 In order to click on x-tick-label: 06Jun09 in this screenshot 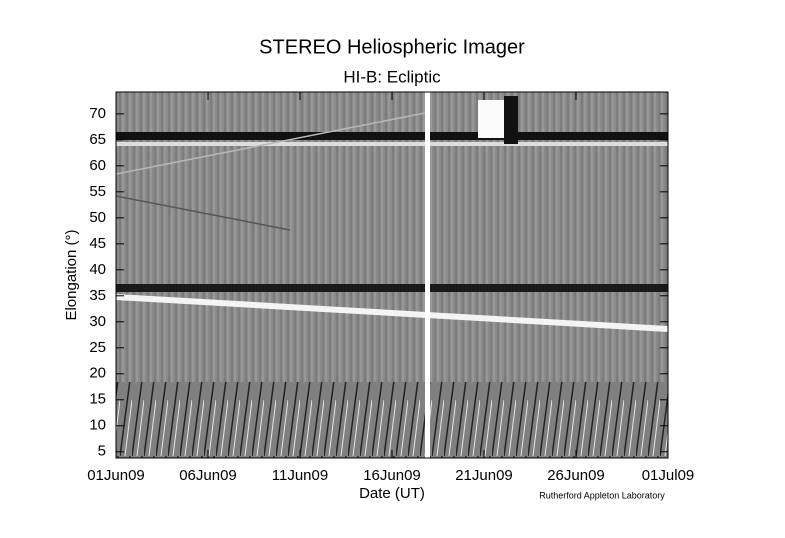, I will do `click(208, 475)`.